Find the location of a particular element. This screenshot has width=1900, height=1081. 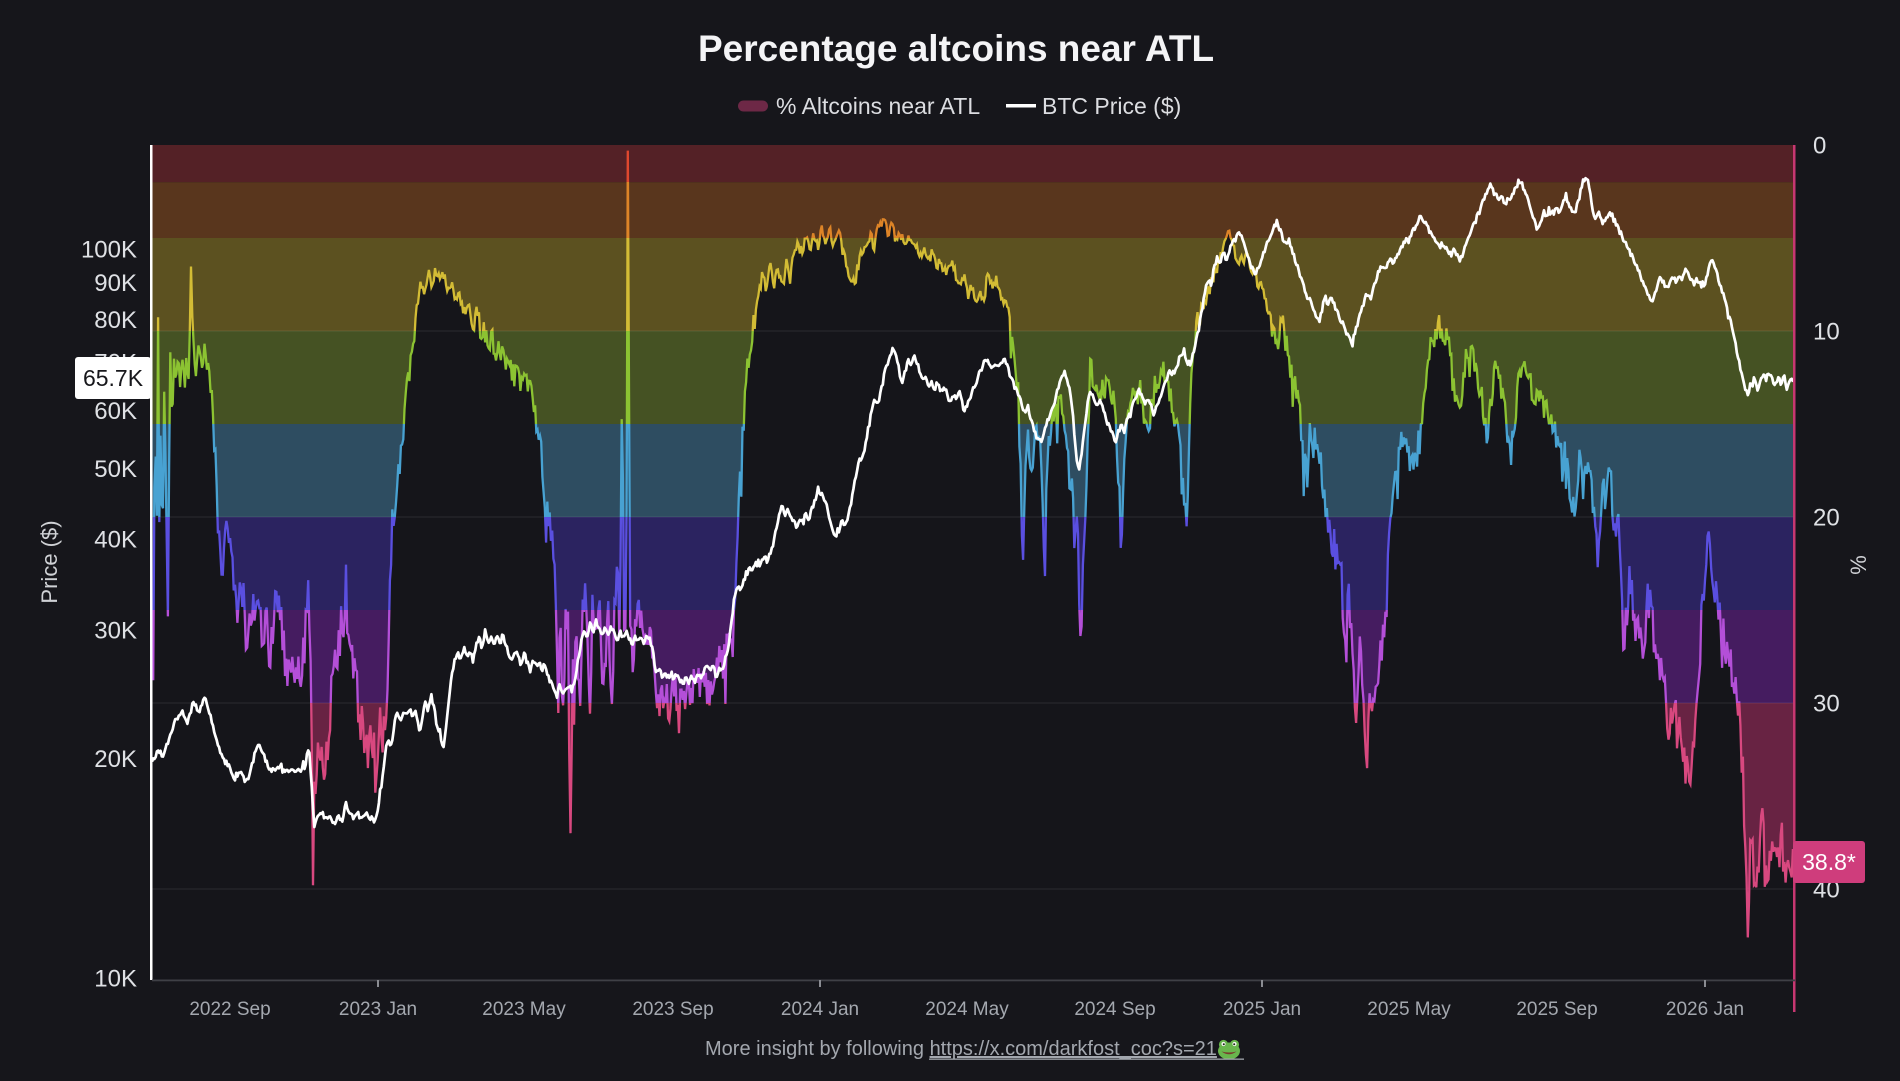

svg-text: 2023 Jan is located at coordinates (378, 1009).